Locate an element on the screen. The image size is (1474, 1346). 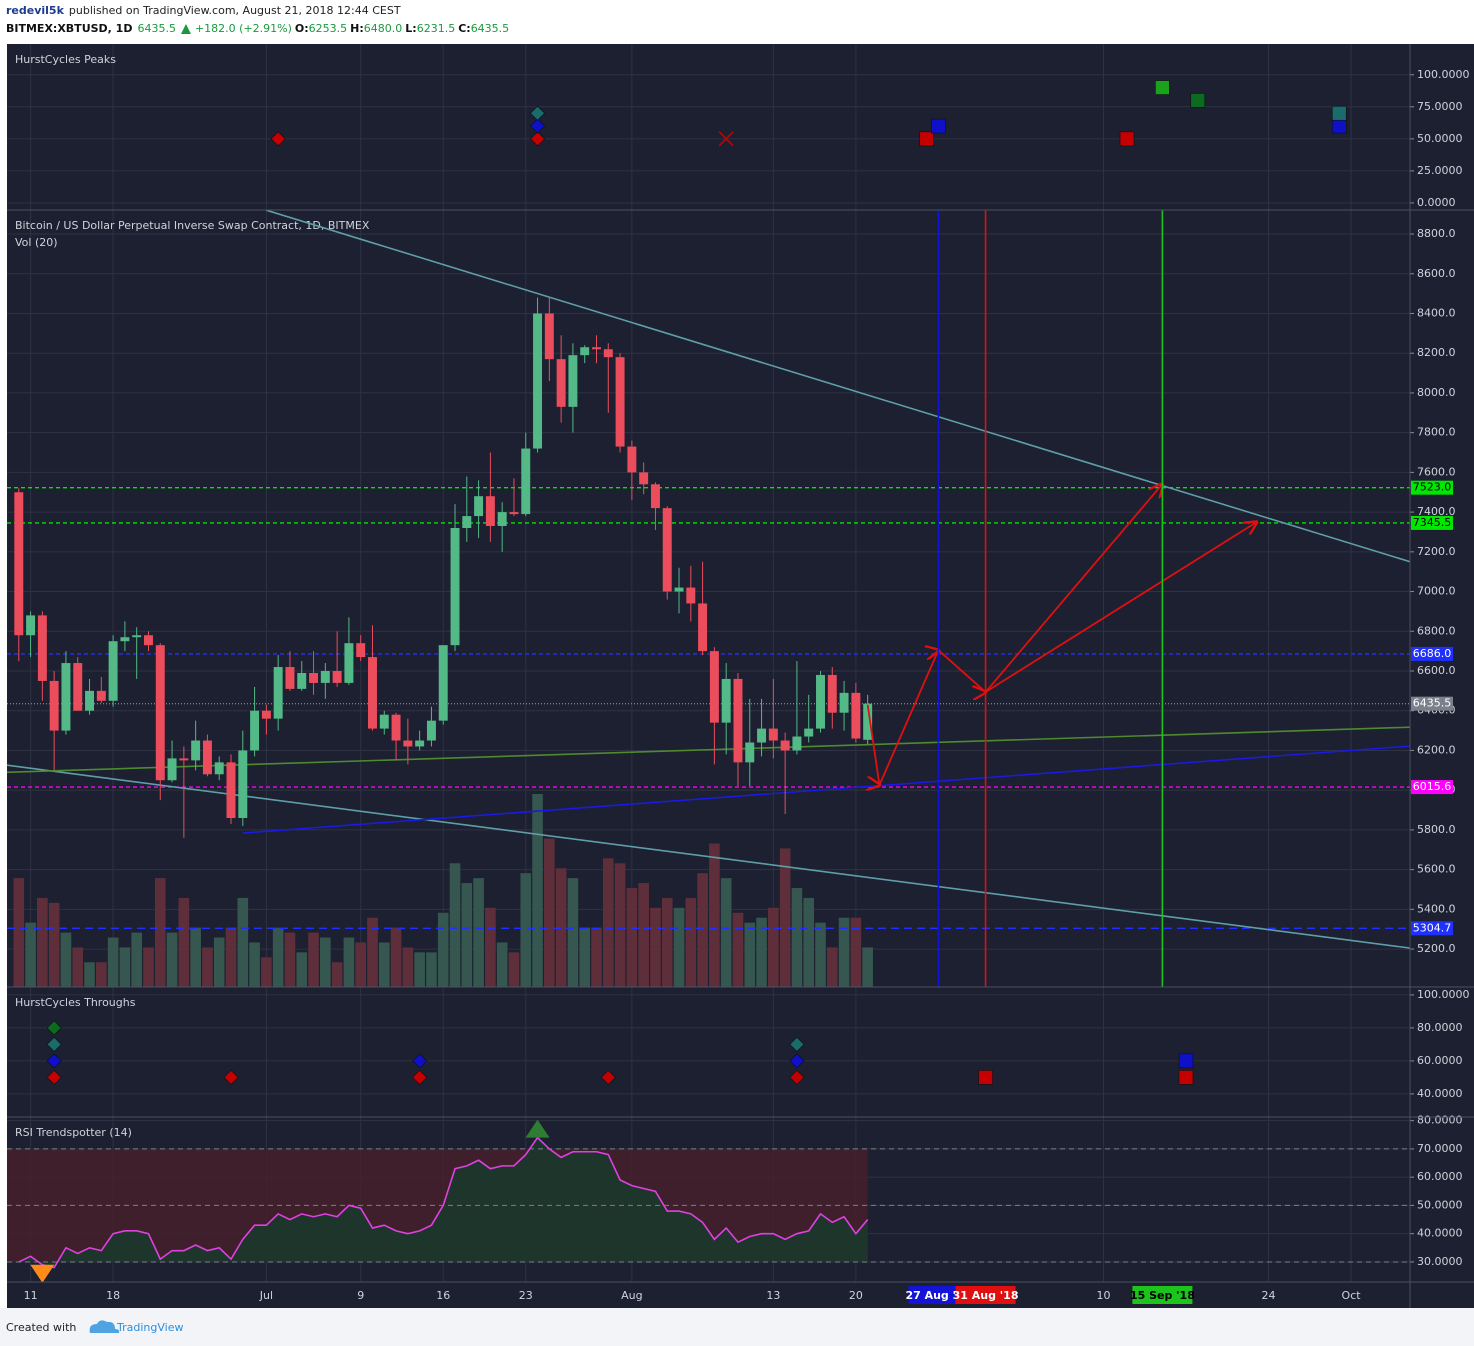
pane-title: RSI Trendspotter (14) is located at coordinates (73, 1132).